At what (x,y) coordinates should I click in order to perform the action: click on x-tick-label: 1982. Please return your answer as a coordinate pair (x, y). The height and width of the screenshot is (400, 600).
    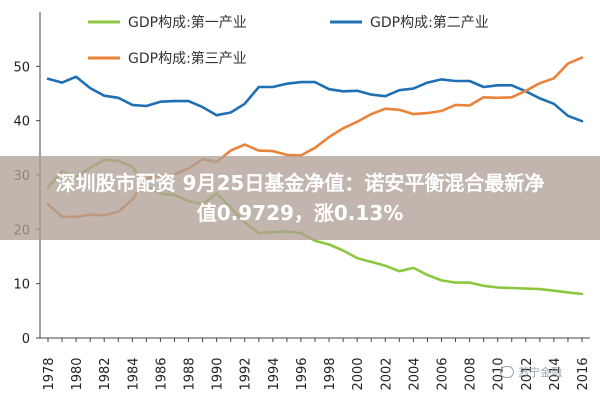
    Looking at the image, I should click on (105, 373).